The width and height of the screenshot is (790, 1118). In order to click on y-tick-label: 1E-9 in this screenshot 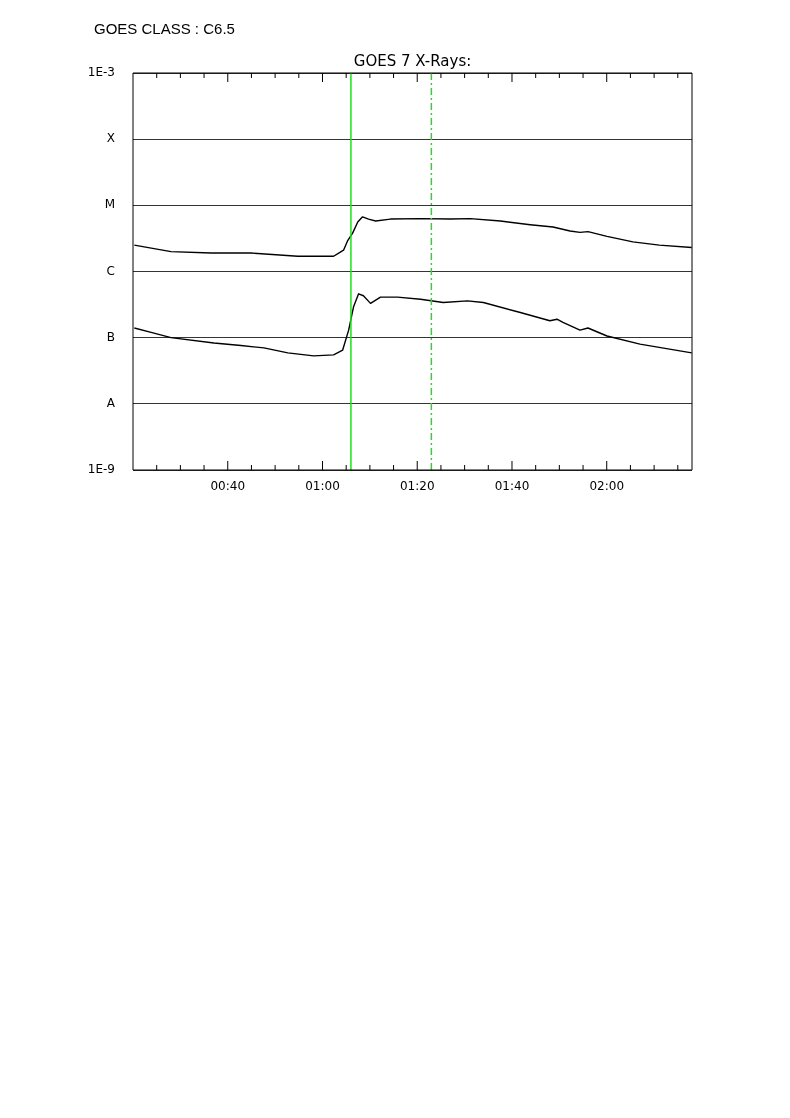, I will do `click(101, 469)`.